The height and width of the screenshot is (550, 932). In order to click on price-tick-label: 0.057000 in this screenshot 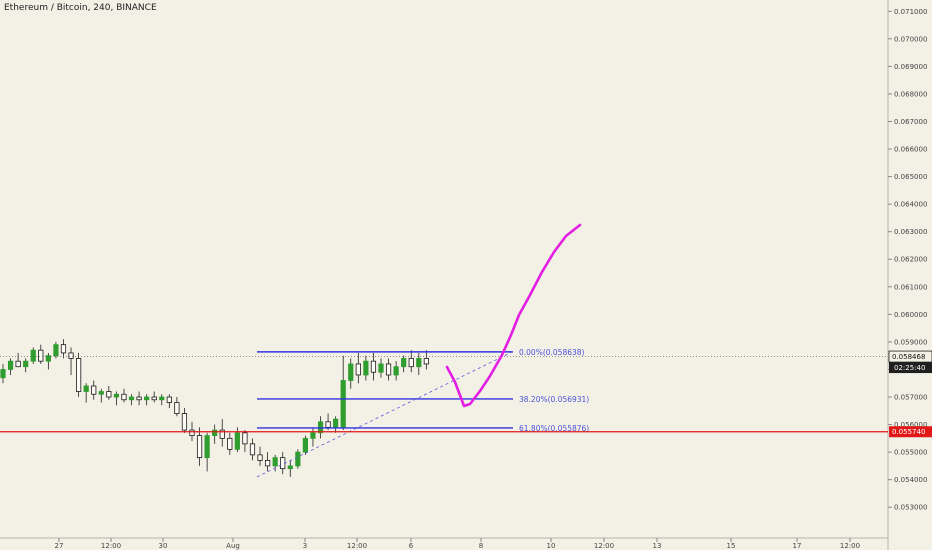, I will do `click(910, 398)`.